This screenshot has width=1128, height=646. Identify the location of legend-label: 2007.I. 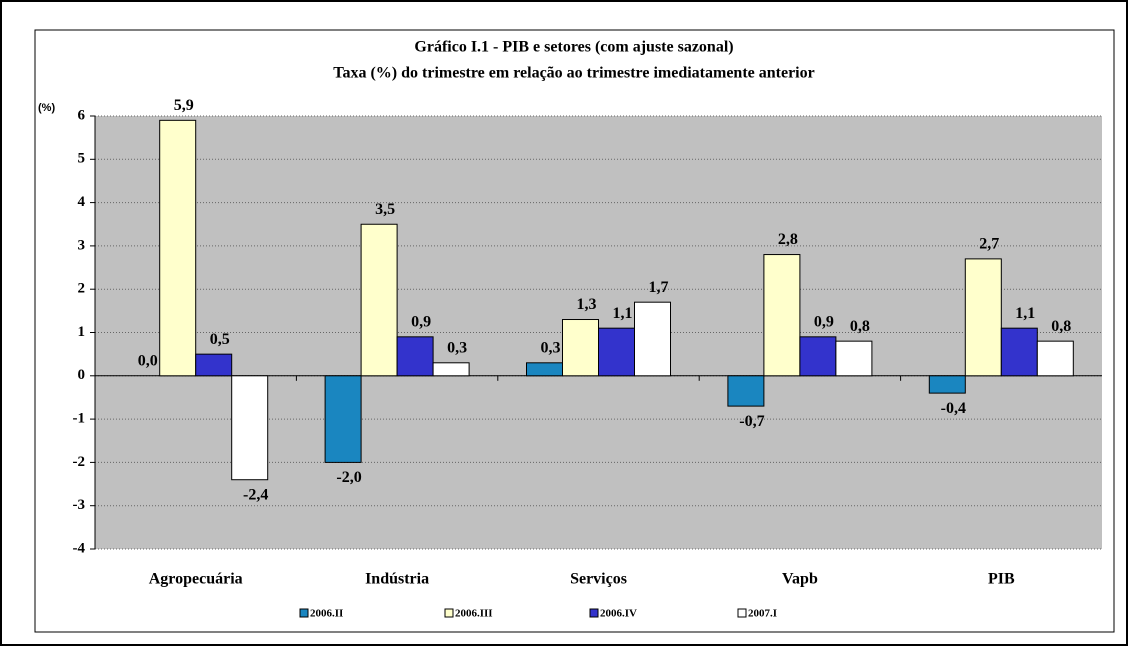
(762, 614).